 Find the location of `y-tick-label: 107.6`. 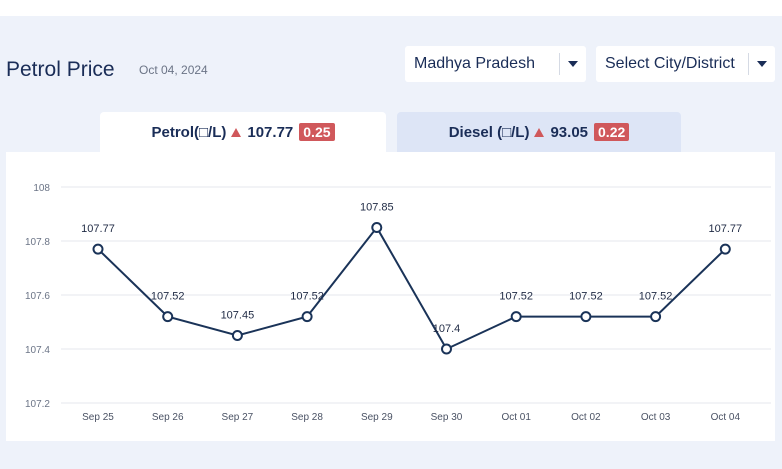

y-tick-label: 107.6 is located at coordinates (37, 296).